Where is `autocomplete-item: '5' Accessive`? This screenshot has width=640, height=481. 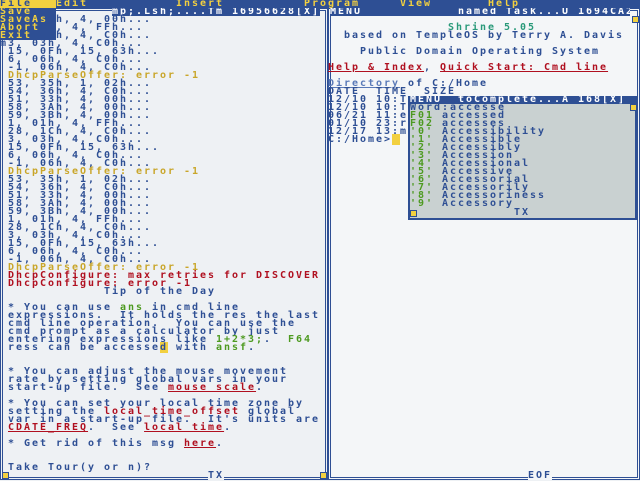 autocomplete-item: '5' Accessive is located at coordinates (462, 171).